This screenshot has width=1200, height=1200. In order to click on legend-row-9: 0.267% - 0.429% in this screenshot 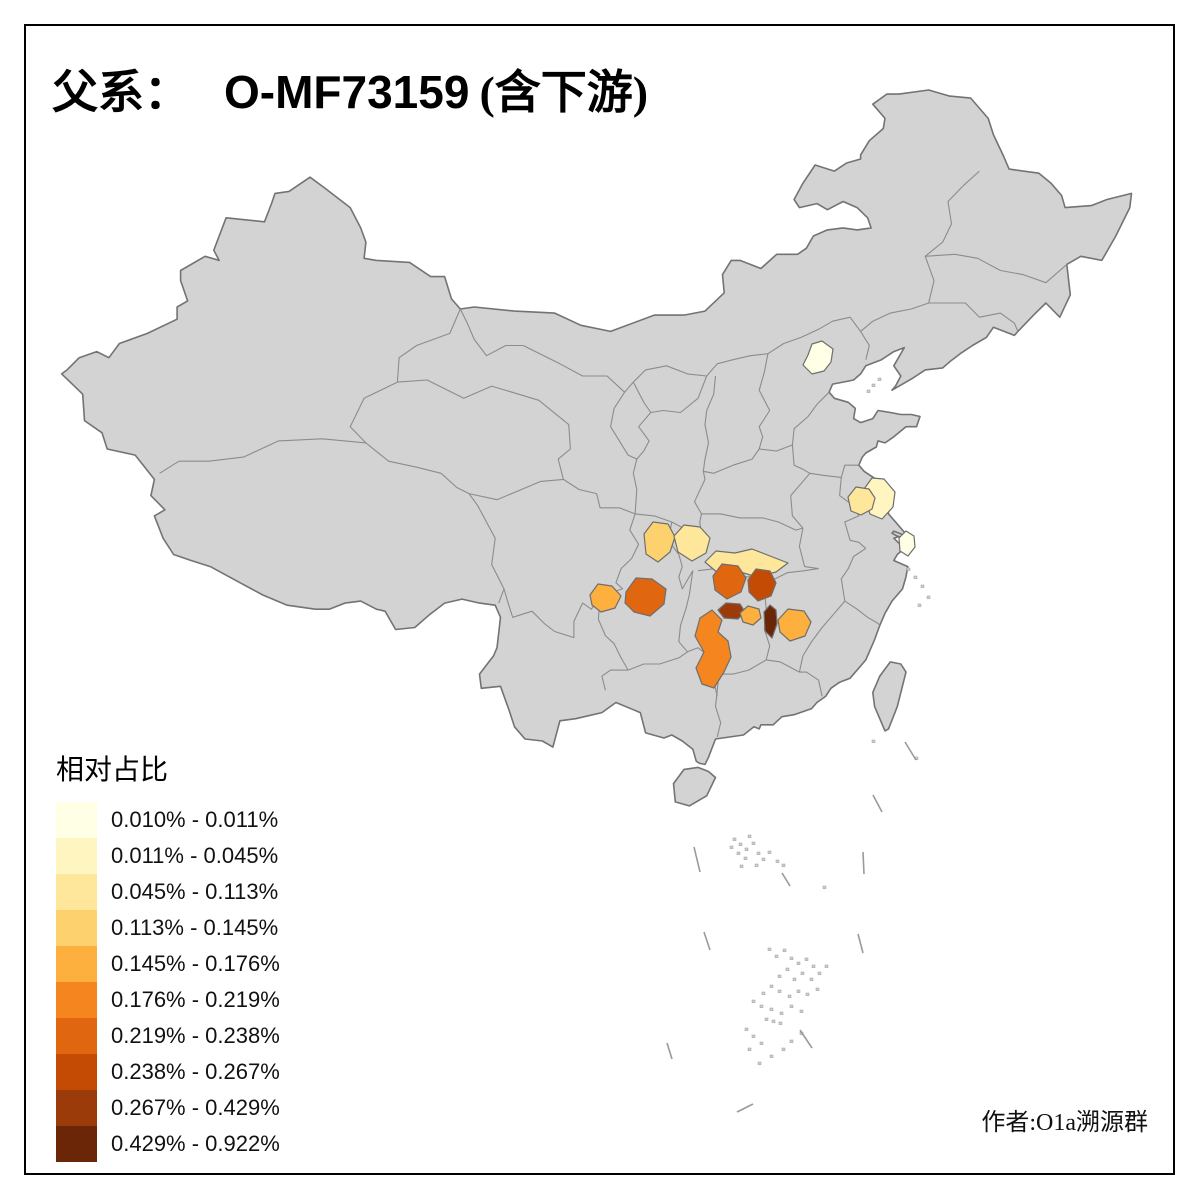, I will do `click(168, 1108)`.